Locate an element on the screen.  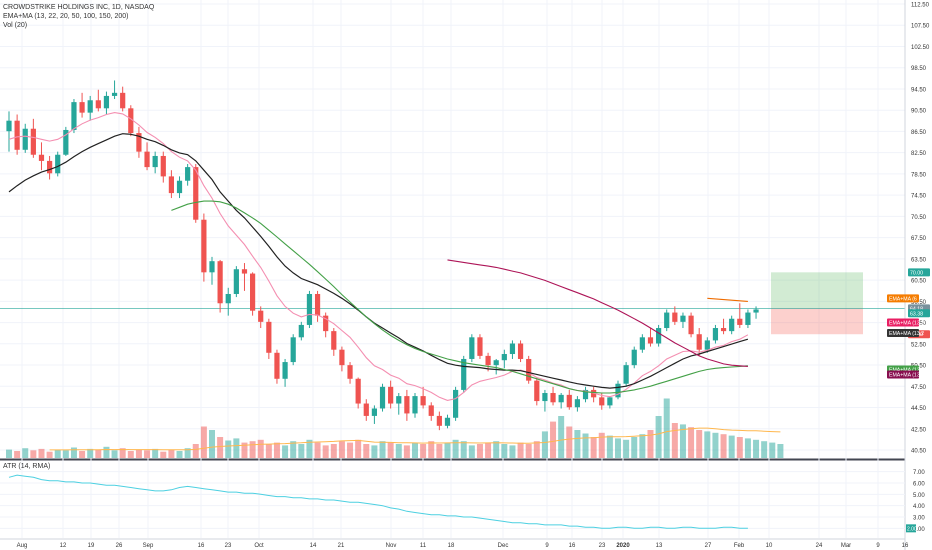
atr-legend: ATR (14, RMA) is located at coordinates (27, 466).